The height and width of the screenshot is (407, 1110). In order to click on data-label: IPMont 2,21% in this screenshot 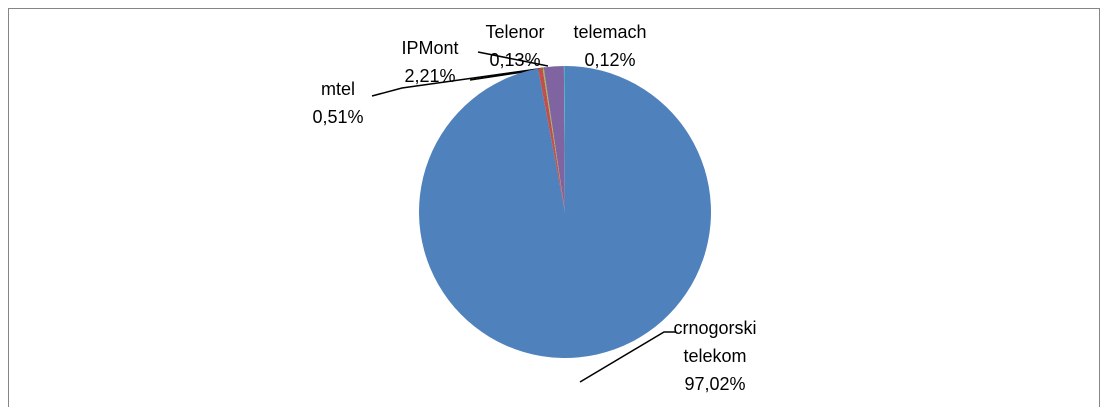, I will do `click(430, 62)`.